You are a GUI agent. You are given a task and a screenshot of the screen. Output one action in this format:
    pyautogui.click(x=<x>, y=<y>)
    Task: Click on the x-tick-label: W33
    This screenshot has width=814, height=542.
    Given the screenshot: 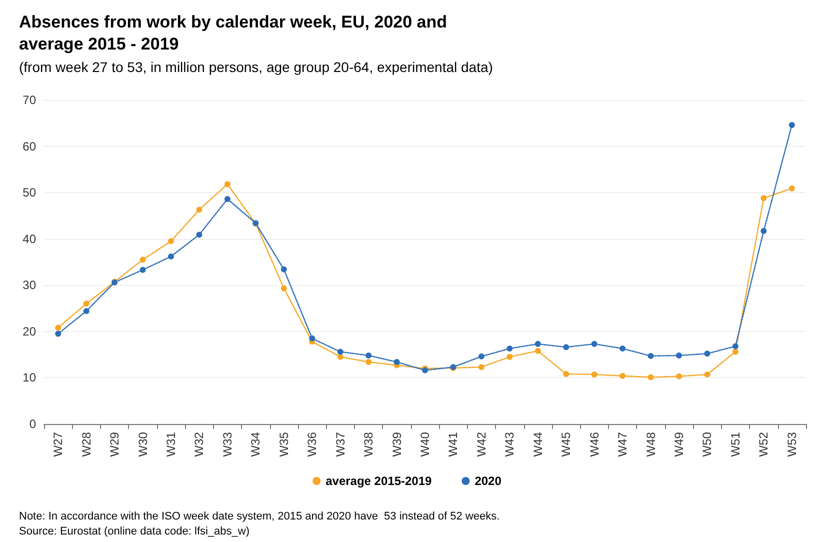 What is the action you would take?
    pyautogui.click(x=227, y=444)
    